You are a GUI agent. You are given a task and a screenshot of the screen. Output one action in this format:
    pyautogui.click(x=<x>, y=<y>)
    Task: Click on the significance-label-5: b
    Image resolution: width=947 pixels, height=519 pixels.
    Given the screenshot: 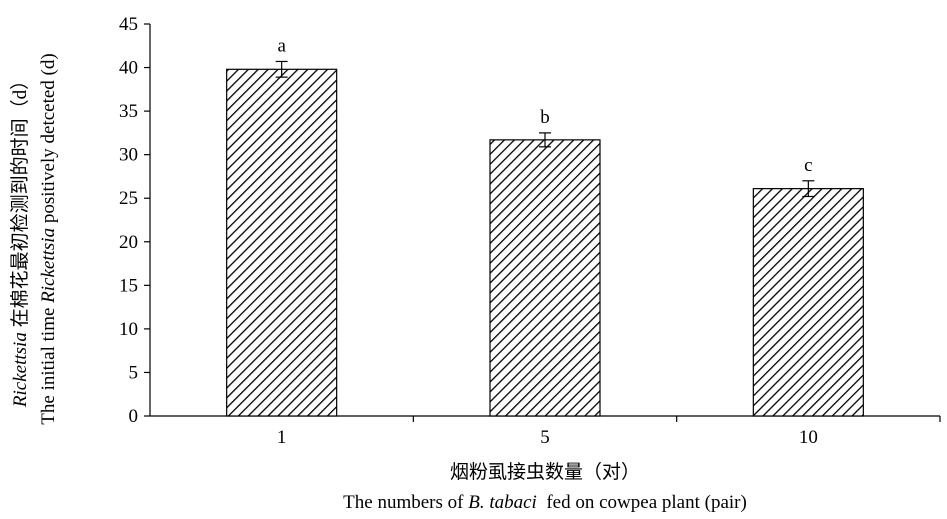 What is the action you would take?
    pyautogui.click(x=545, y=117)
    